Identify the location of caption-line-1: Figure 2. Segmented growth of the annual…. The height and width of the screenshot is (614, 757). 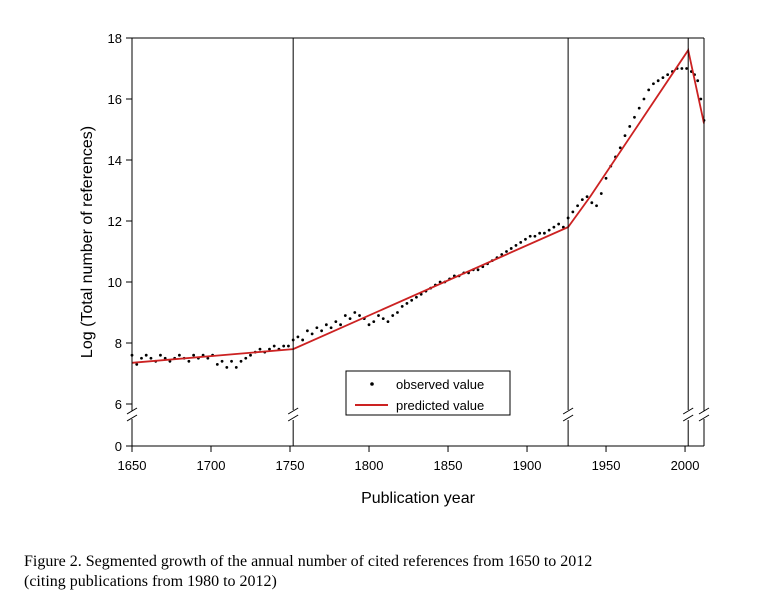
(308, 561).